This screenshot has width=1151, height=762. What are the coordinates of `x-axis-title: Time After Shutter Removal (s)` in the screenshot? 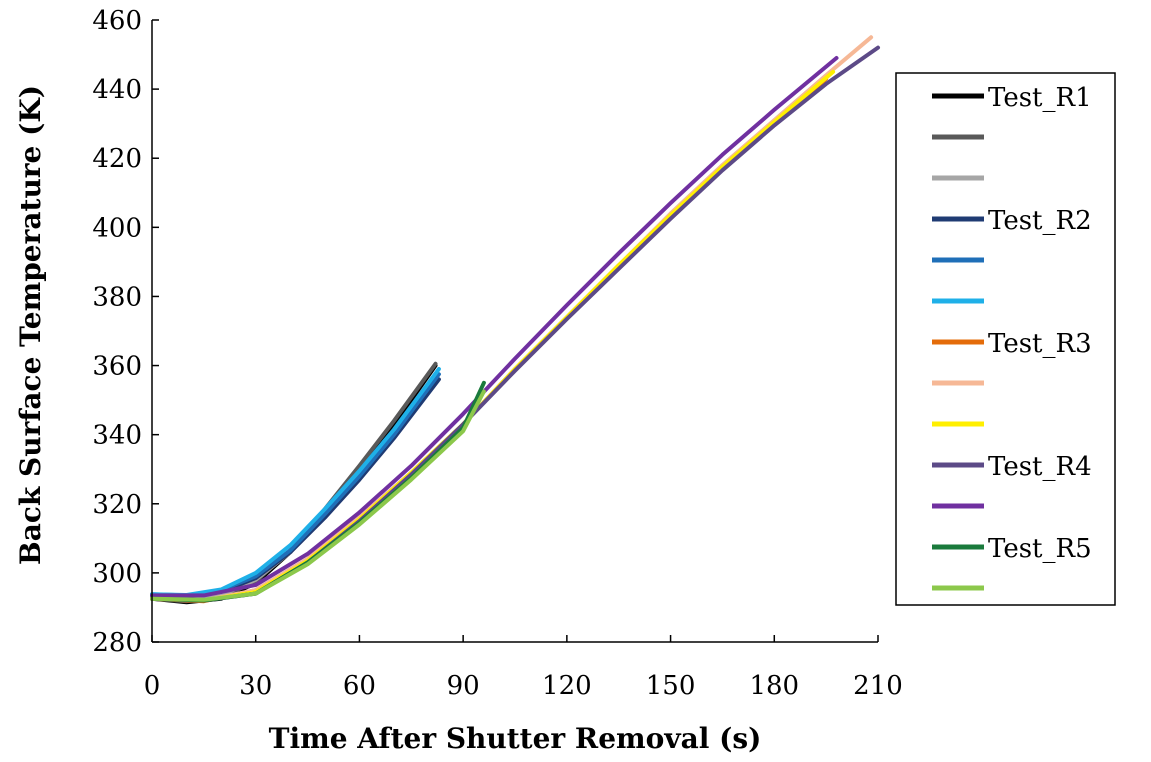 It's located at (515, 738).